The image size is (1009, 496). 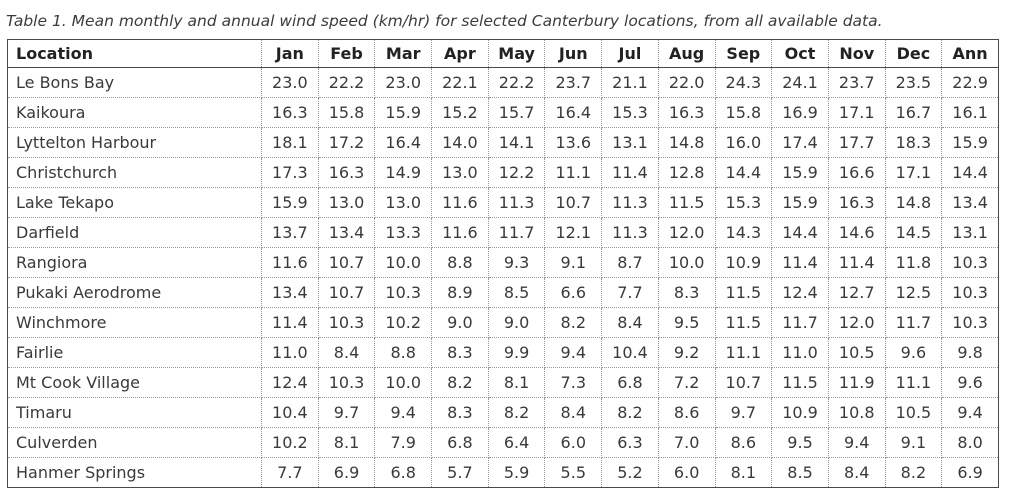 What do you see at coordinates (290, 82) in the screenshot?
I see `wind-speed-cell: 23.0` at bounding box center [290, 82].